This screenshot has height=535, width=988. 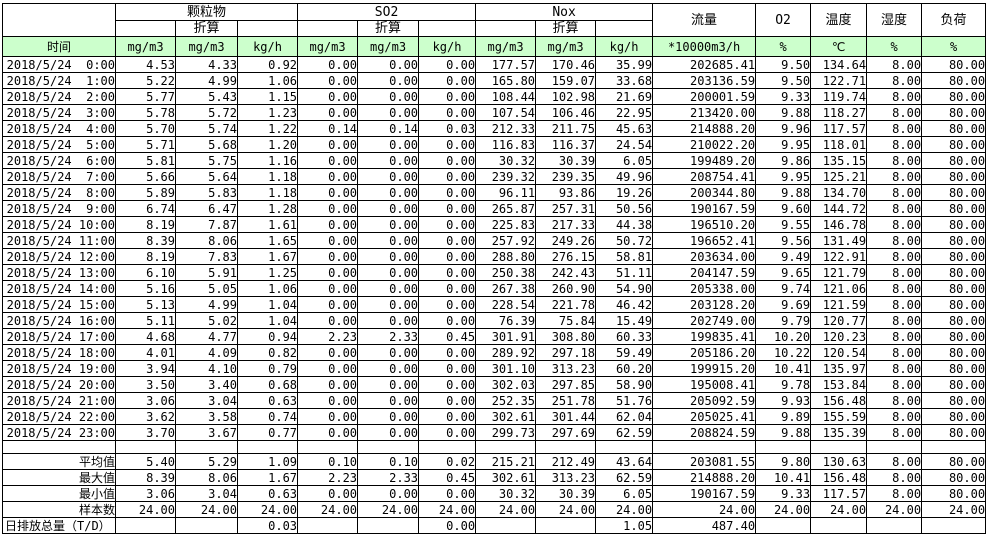 What do you see at coordinates (704, 288) in the screenshot?
I see `value-cell: 205338.00` at bounding box center [704, 288].